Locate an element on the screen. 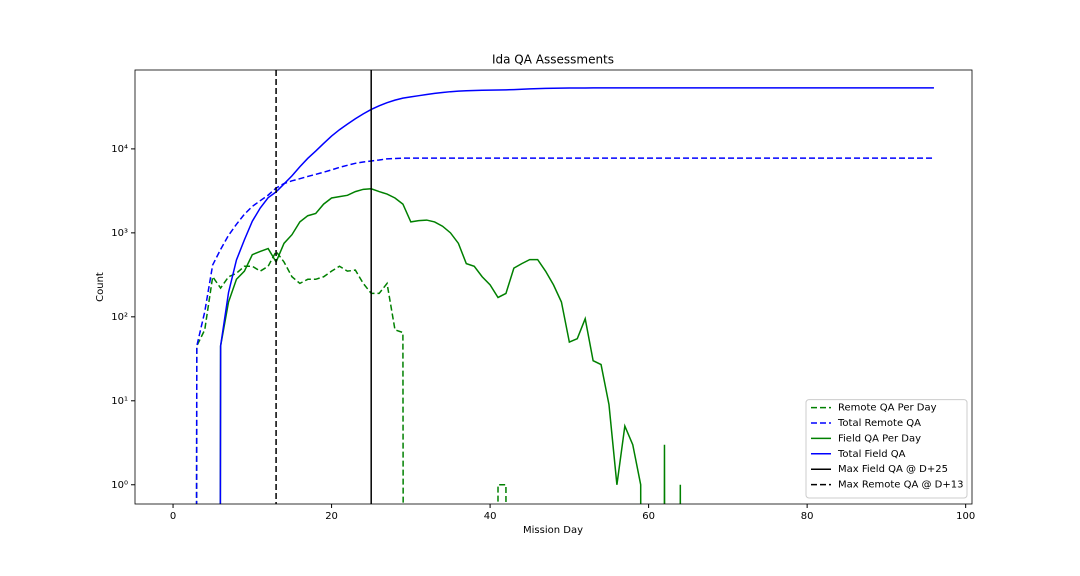 The height and width of the screenshot is (576, 1080). legend-label: Remote QA Per Day is located at coordinates (887, 408).